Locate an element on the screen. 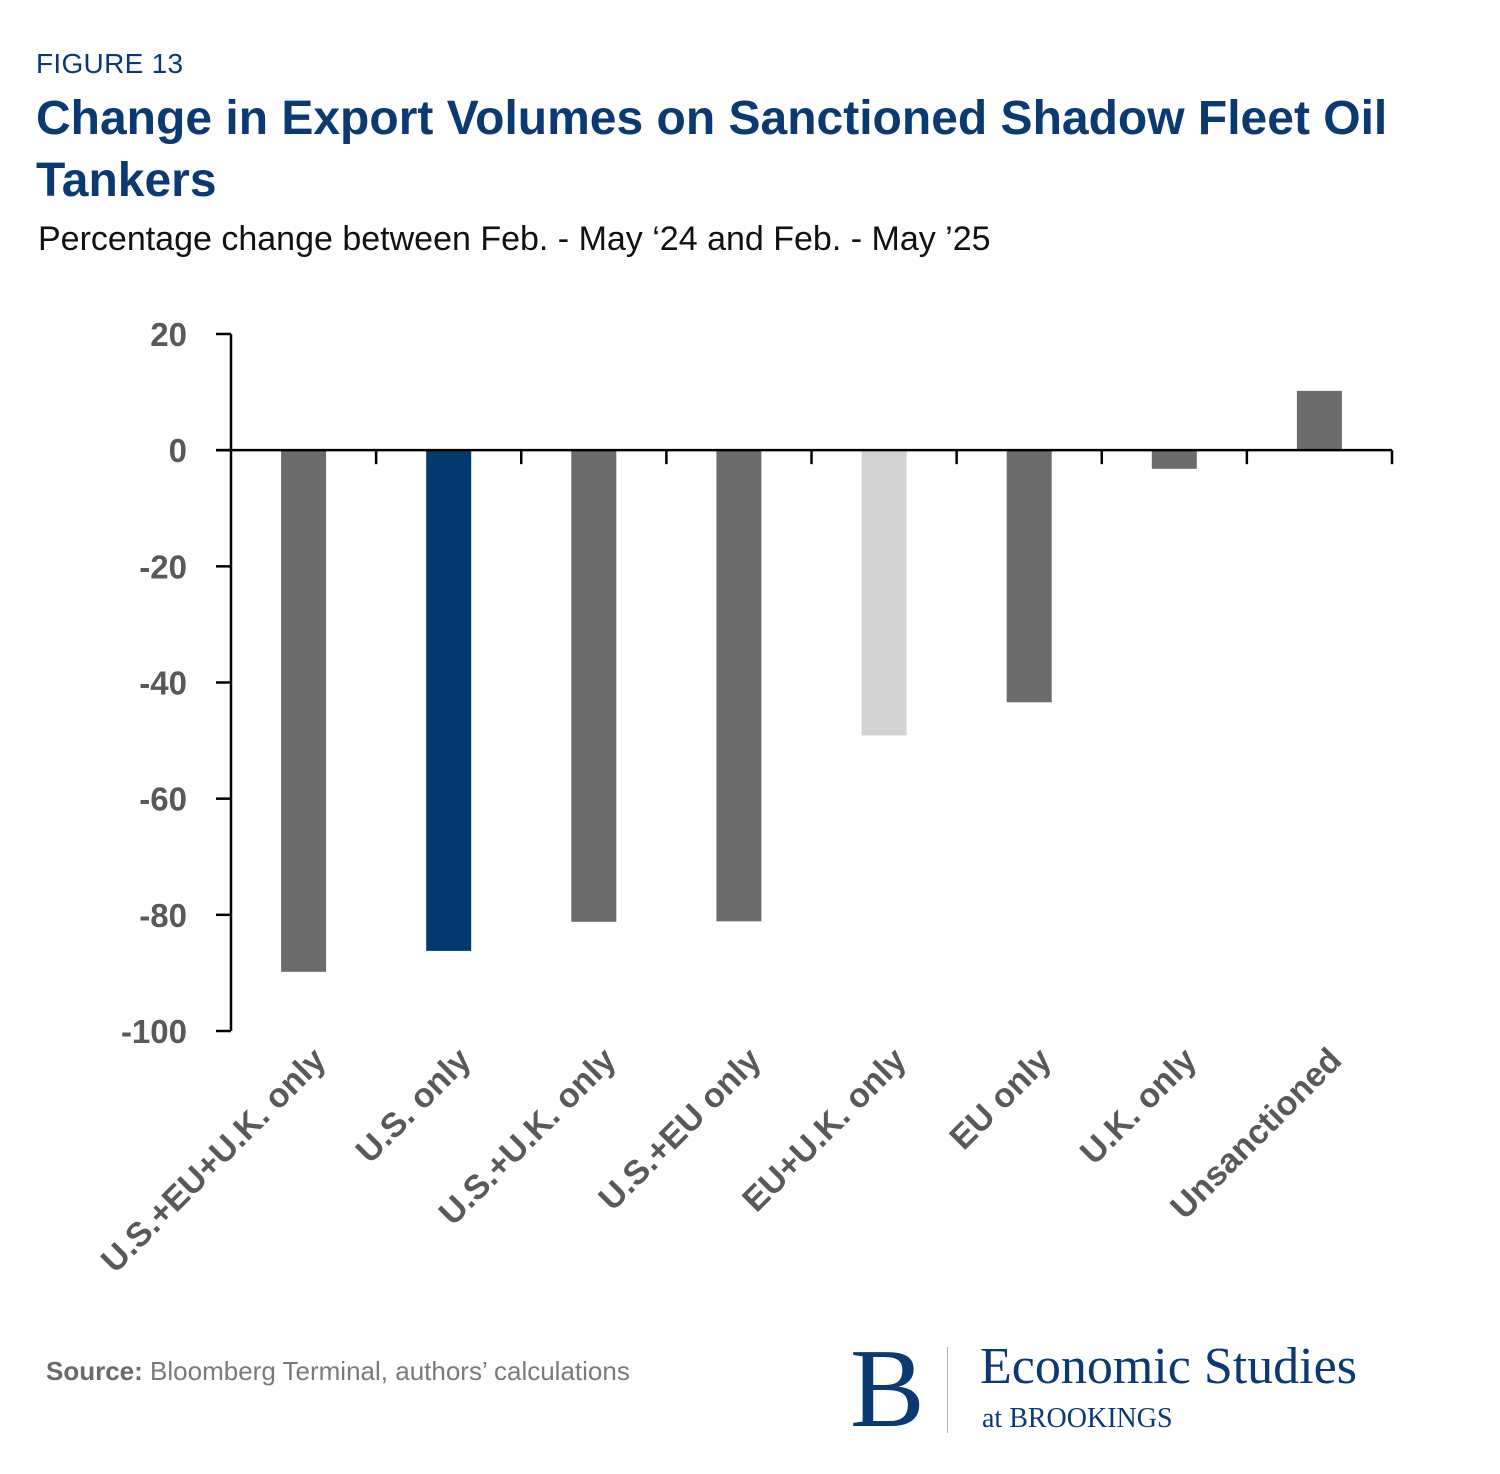  source-label: Source: is located at coordinates (94, 1371).